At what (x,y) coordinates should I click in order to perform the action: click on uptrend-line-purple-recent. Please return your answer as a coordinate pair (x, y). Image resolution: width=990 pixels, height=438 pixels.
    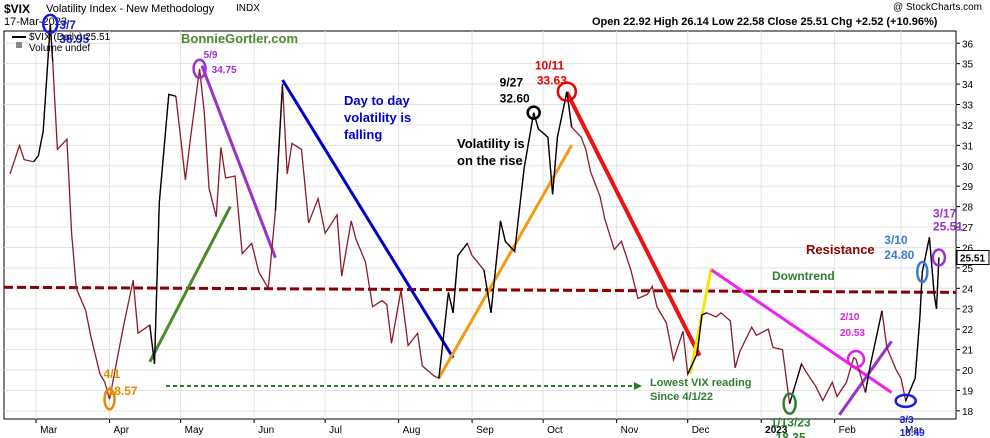
    Looking at the image, I should click on (865, 378).